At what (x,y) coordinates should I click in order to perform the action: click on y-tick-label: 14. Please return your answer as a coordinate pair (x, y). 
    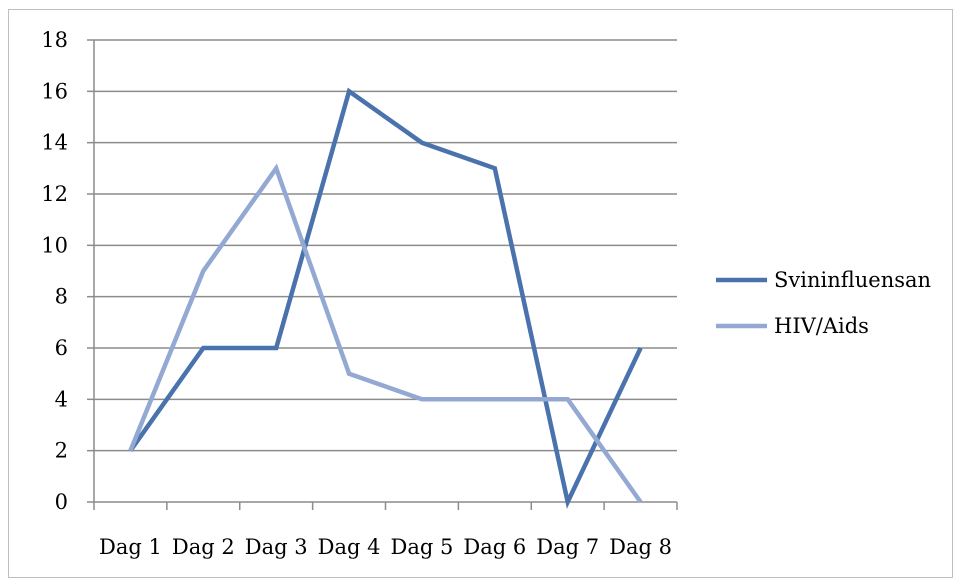
    Looking at the image, I should click on (54, 143).